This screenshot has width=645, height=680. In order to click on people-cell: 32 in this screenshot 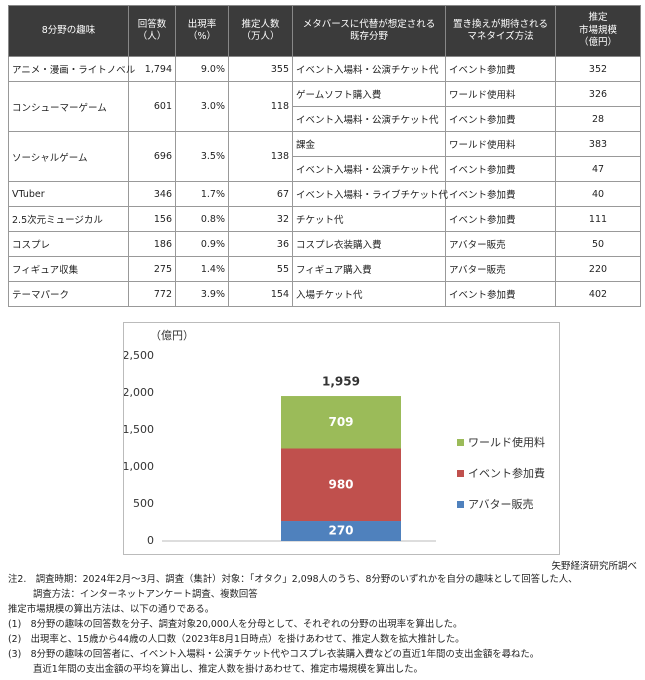, I will do `click(260, 219)`.